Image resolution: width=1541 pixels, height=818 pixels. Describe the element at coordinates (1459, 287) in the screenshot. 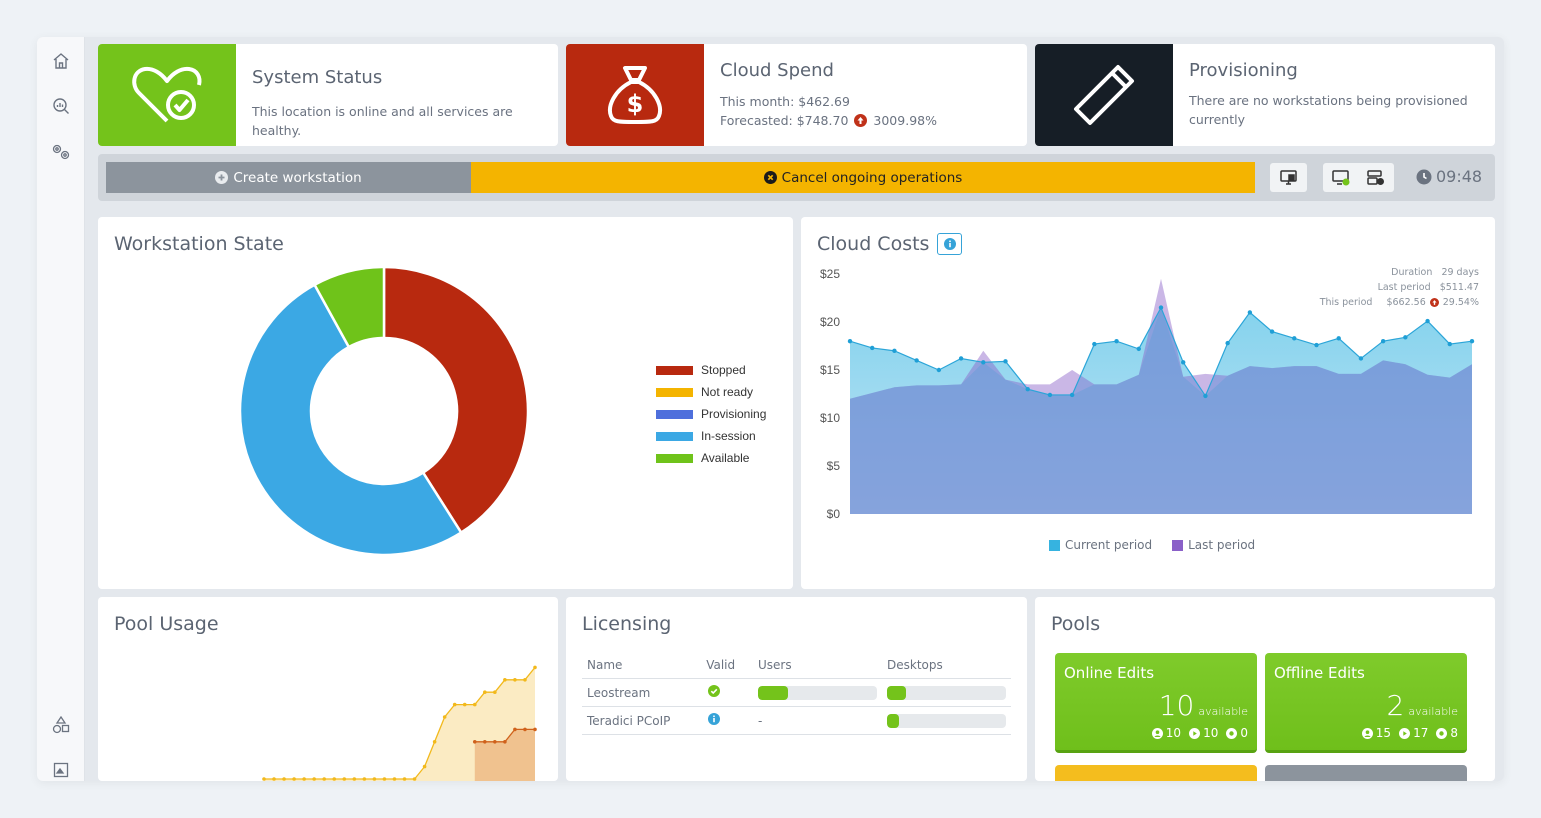

I see `last-period-value: $511.47` at that location.